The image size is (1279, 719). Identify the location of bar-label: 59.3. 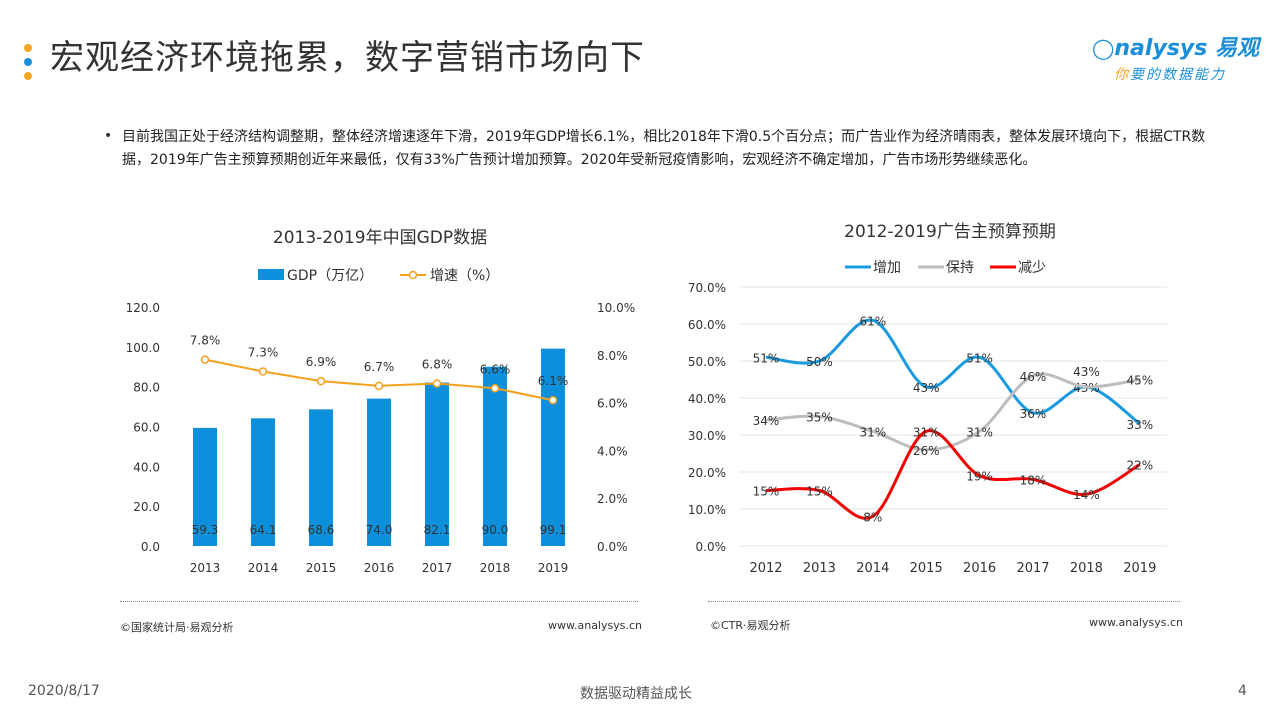
(205, 530).